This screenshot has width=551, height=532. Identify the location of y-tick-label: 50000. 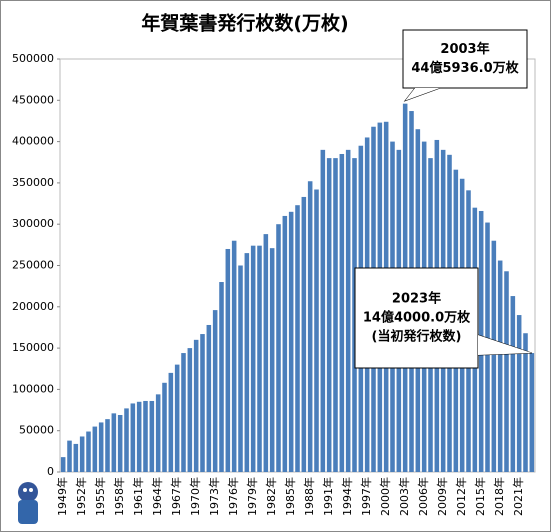
(36, 430).